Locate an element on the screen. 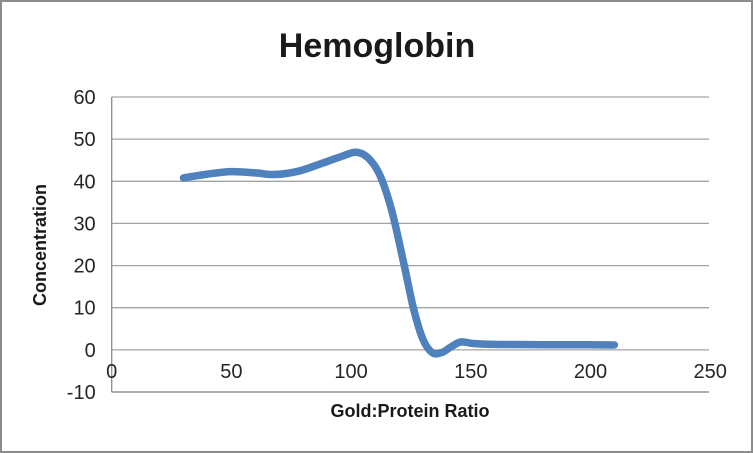 The width and height of the screenshot is (753, 453). x-axis-title: Gold:Protein Ratio is located at coordinates (410, 411).